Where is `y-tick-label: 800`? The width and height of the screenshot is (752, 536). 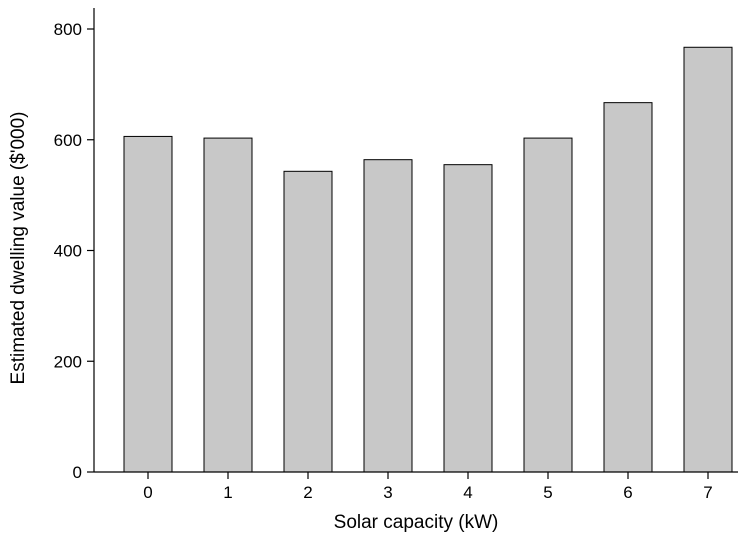 y-tick-label: 800 is located at coordinates (68, 29).